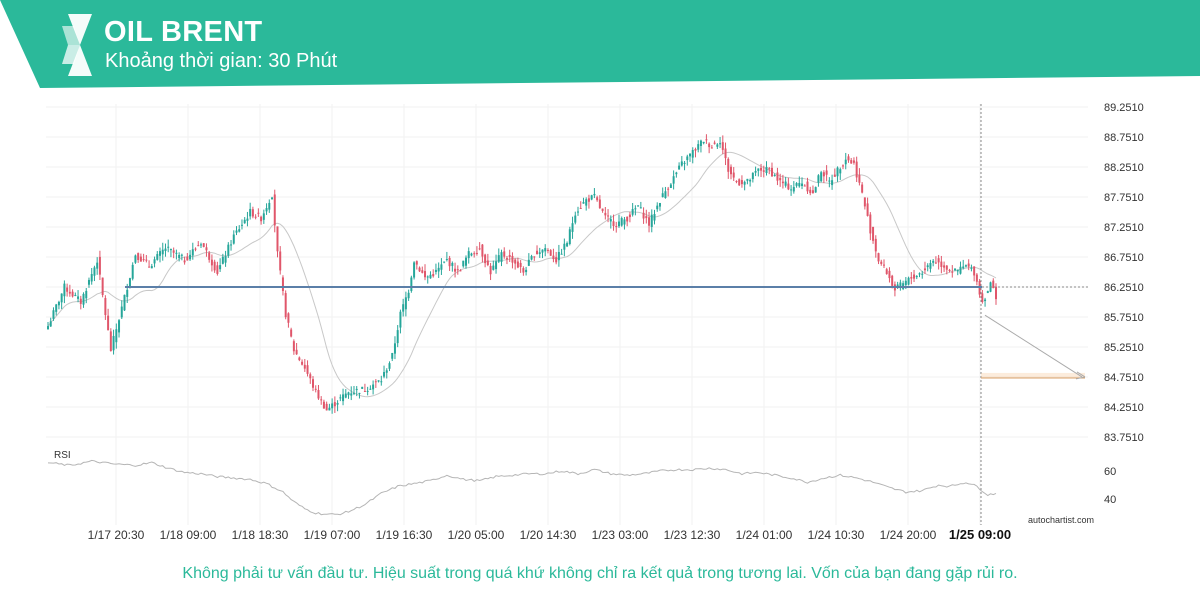 The image size is (1200, 600). I want to click on price-tick-label: 84.7510, so click(1124, 378).